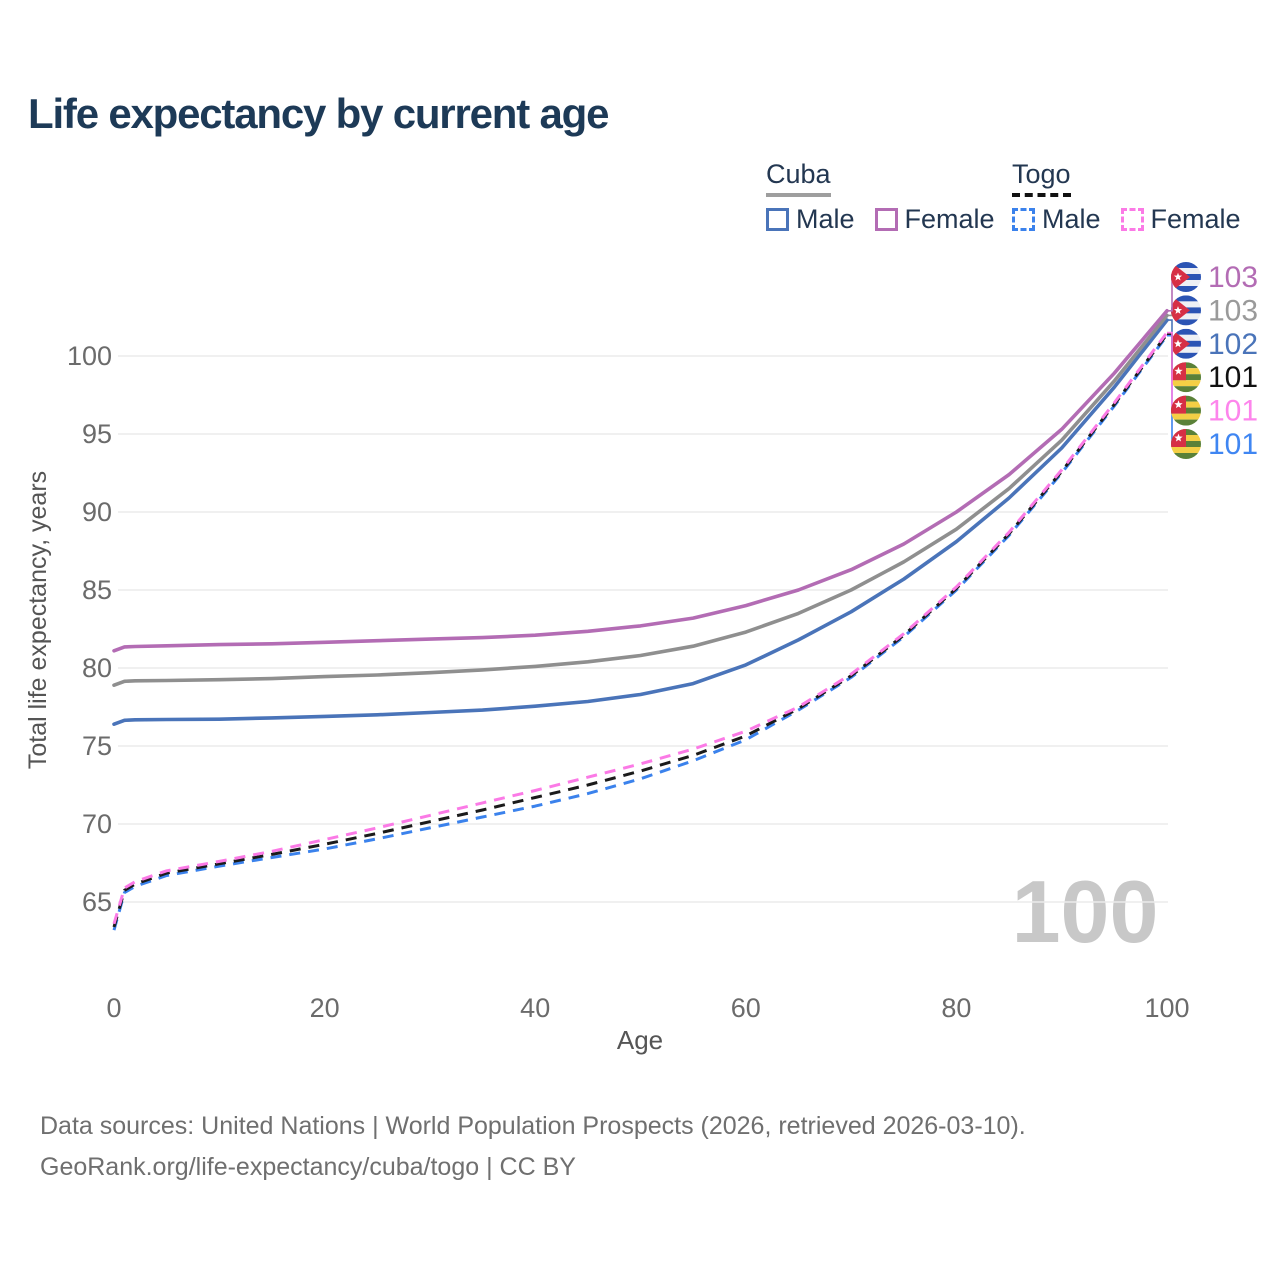  What do you see at coordinates (97, 902) in the screenshot?
I see `y-tick-label: 65` at bounding box center [97, 902].